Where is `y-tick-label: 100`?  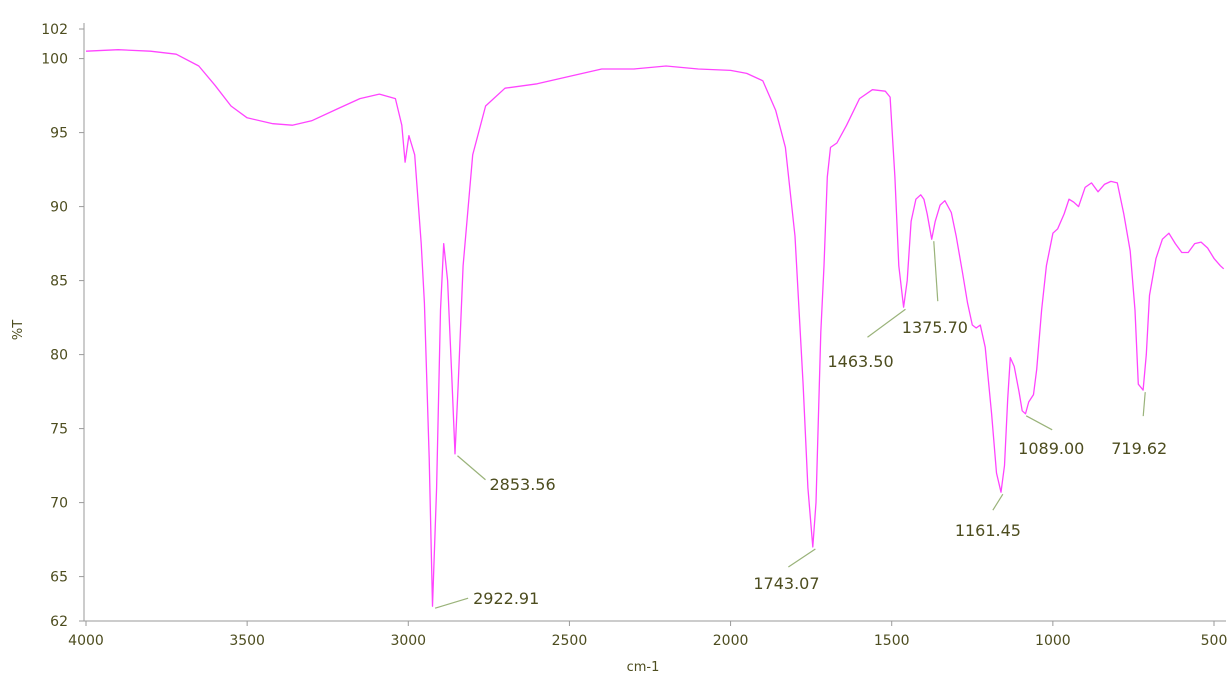
y-tick-label: 100 is located at coordinates (54, 60).